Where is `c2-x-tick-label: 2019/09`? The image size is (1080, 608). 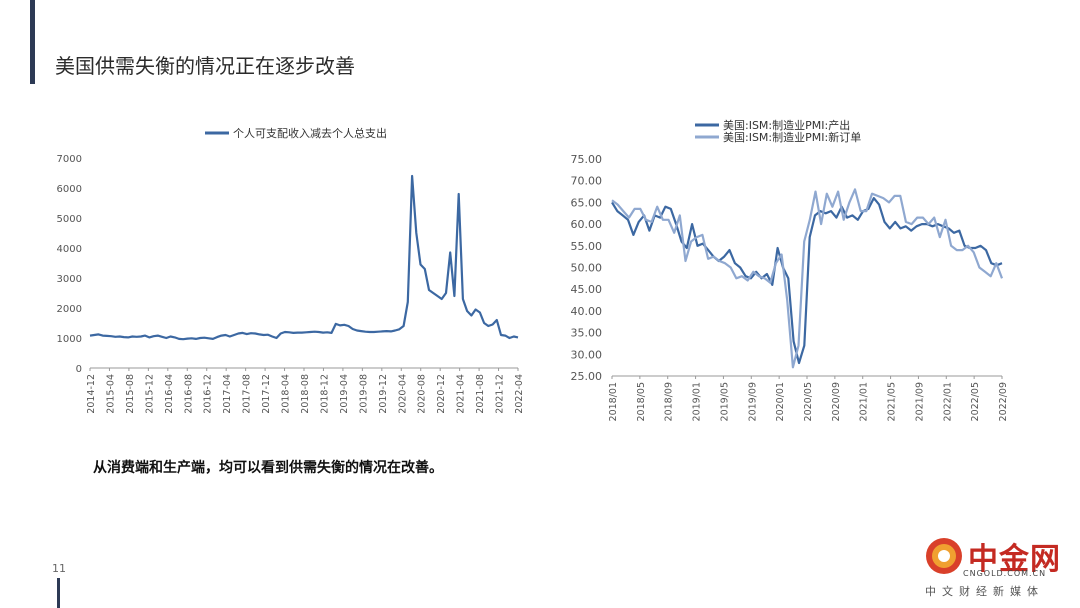 c2-x-tick-label: 2019/09 is located at coordinates (752, 401).